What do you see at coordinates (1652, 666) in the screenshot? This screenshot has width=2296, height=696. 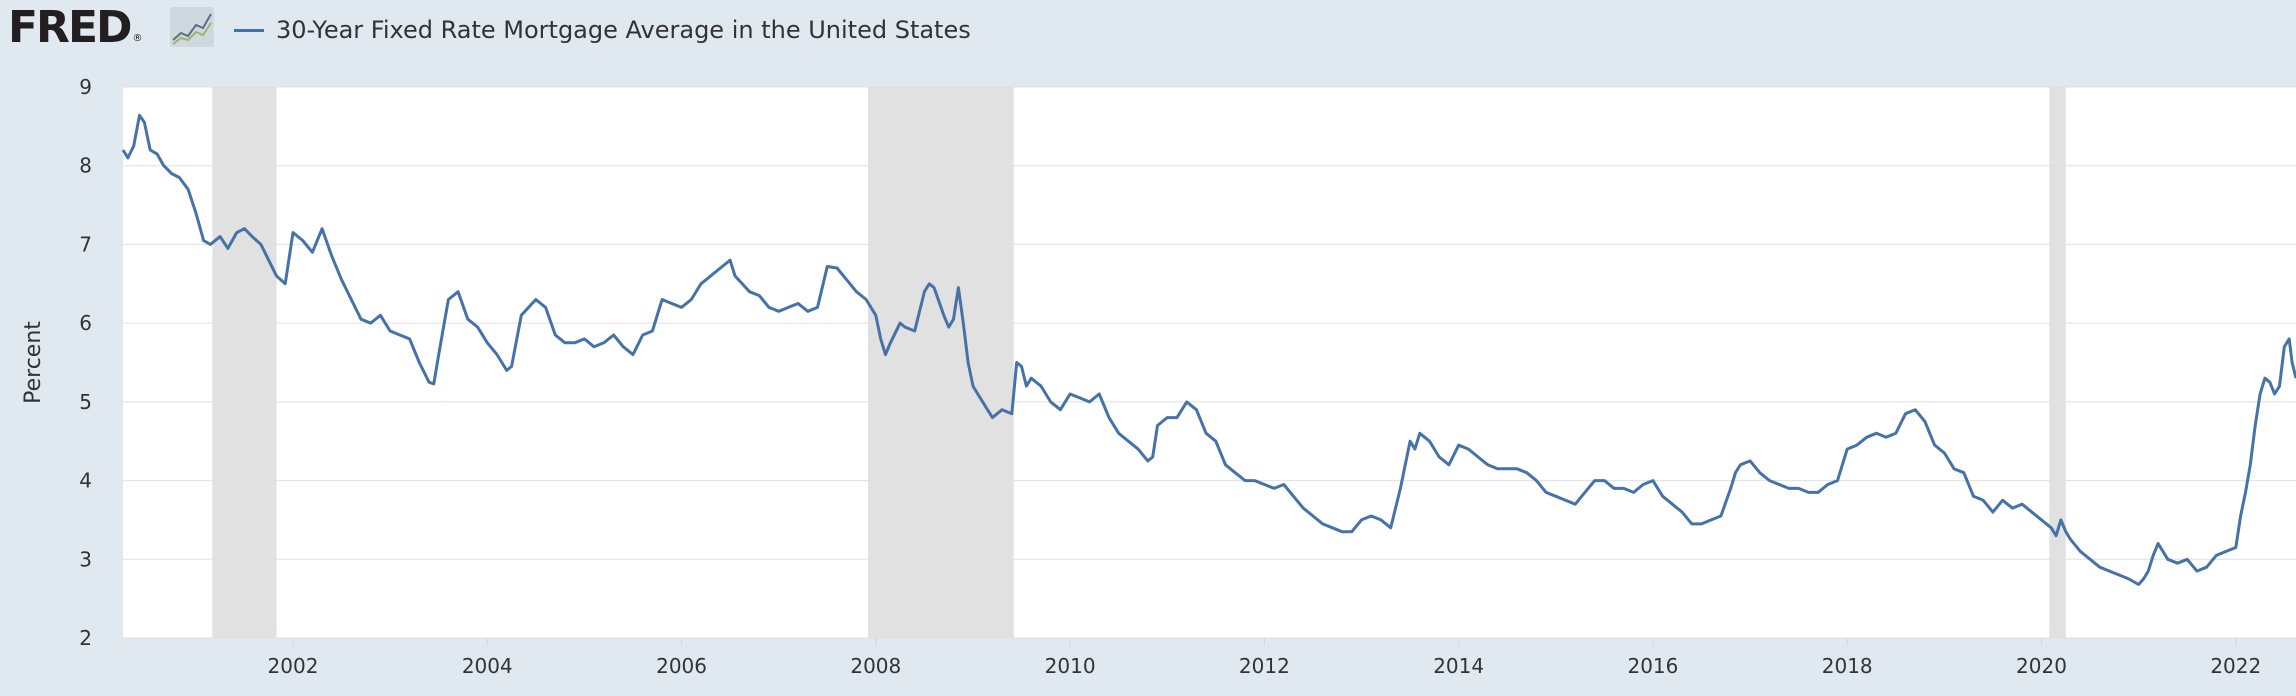 I see `x-tick-label: 2016` at bounding box center [1652, 666].